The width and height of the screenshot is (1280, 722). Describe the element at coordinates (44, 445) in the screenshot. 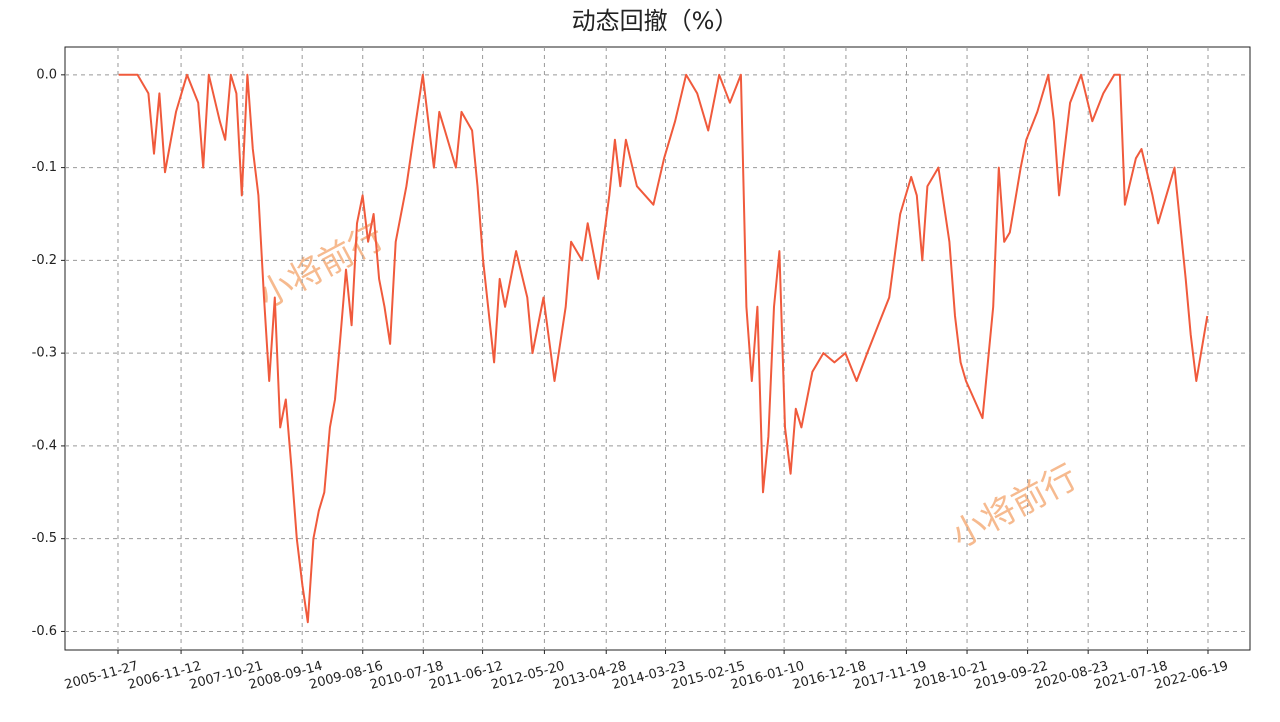

I see `y-tick-label: -0.4` at that location.